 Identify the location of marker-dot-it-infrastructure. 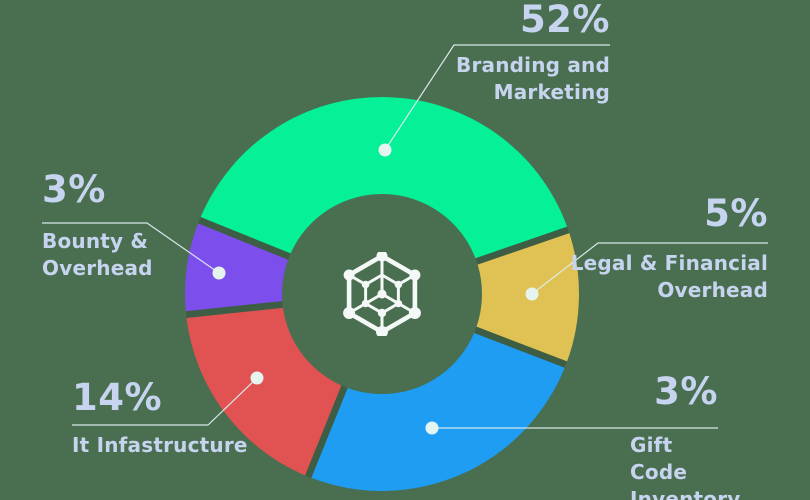
(257, 378).